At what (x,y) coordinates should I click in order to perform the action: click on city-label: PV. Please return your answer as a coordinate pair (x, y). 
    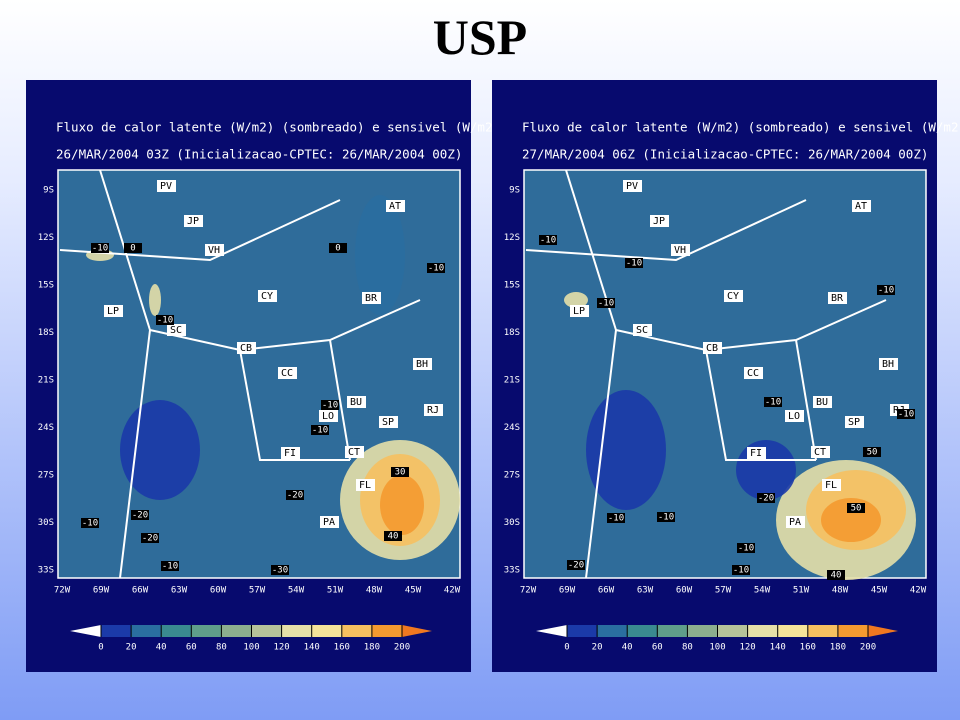
    Looking at the image, I should click on (166, 186).